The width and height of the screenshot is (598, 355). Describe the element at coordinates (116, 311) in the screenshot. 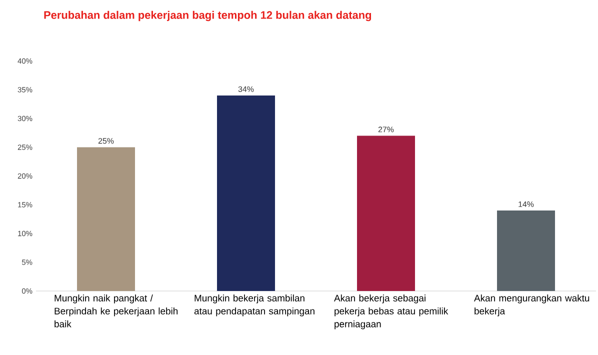

I see `x-tick-label: Mungkin naik pangkat / Berpindah ke pekerjaan lebih baik` at that location.